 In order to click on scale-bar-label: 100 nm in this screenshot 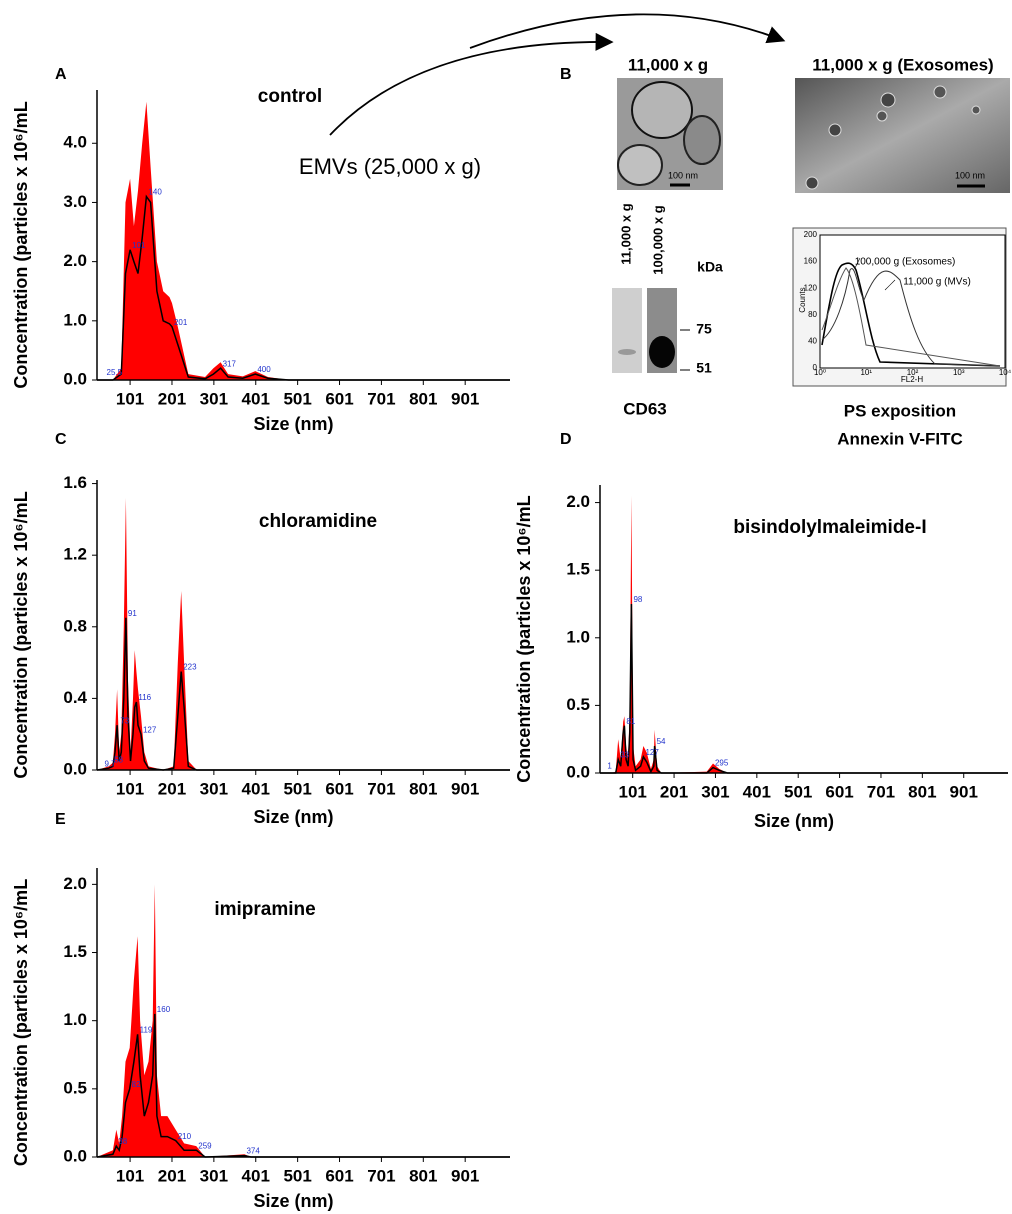, I will do `click(970, 175)`.